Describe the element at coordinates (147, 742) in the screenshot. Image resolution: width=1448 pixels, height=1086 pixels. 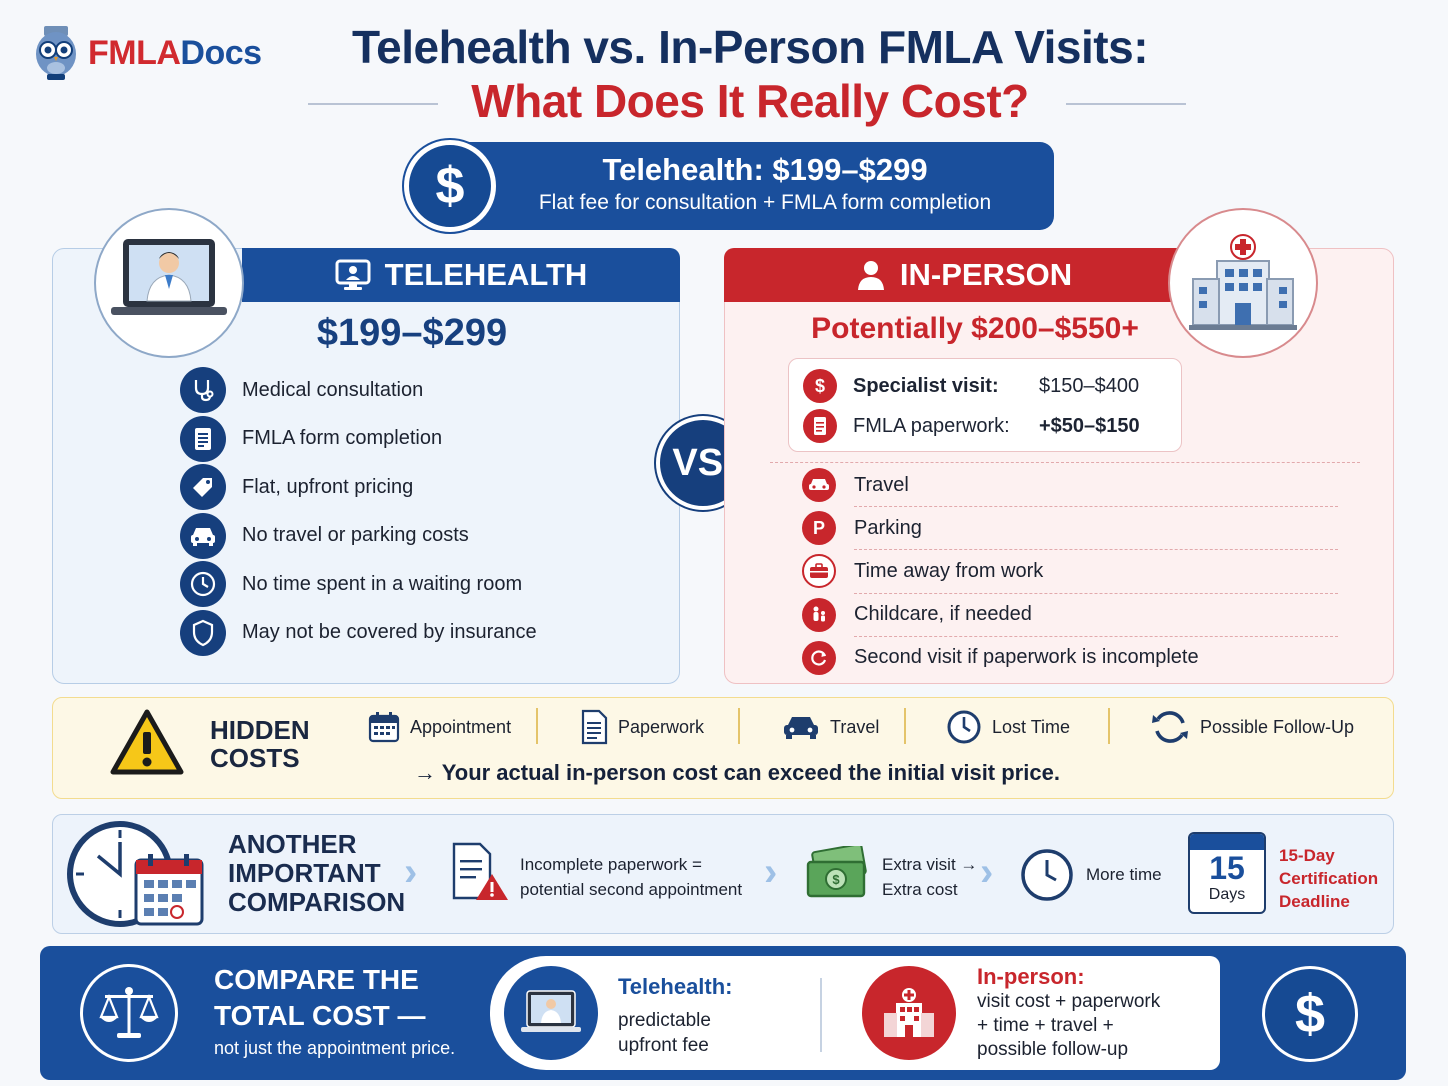
I see `warning-icon` at that location.